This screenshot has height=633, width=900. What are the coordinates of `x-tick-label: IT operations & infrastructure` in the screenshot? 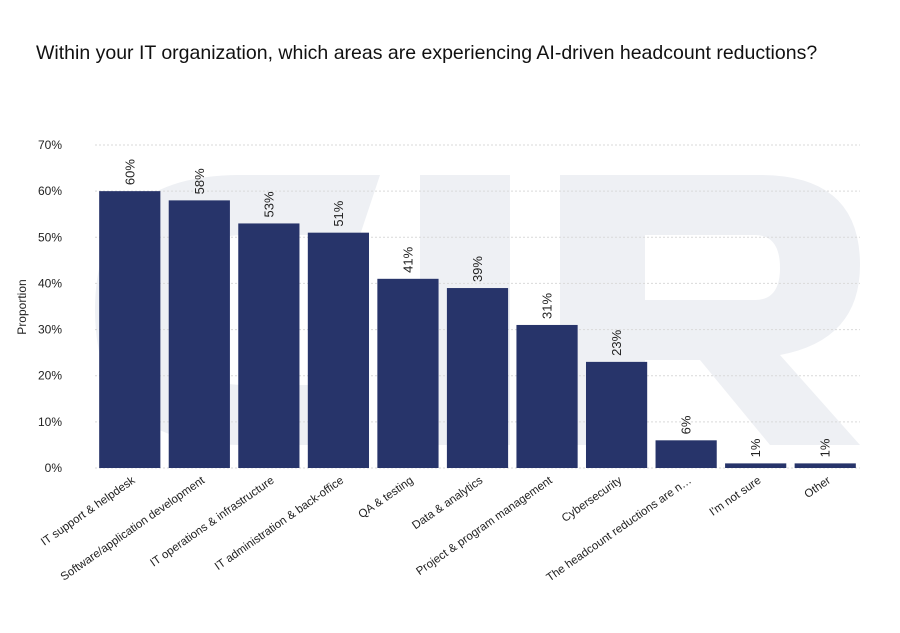 It's located at (212, 522).